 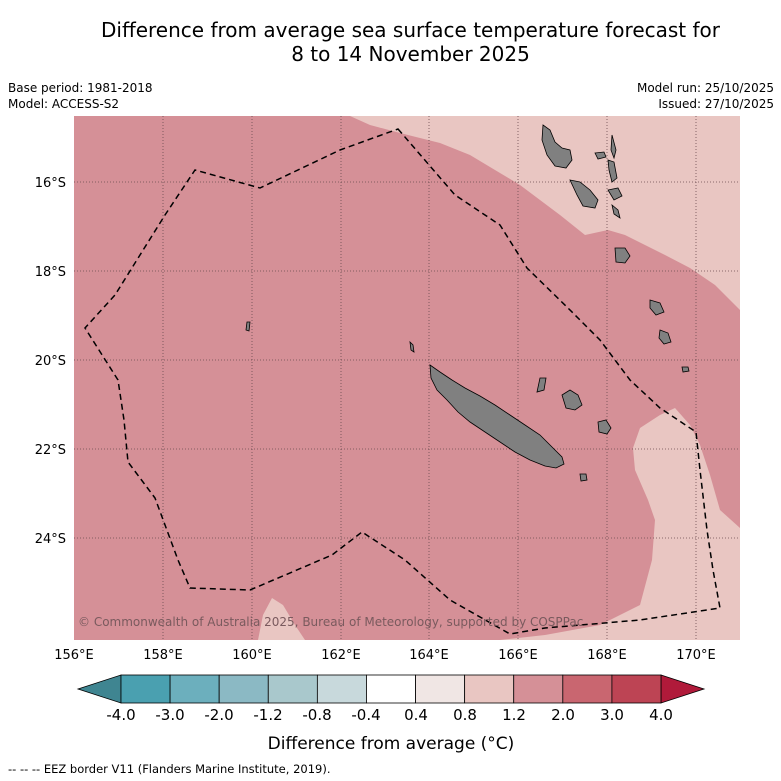 I want to click on title-line-2: 8 to 14 November 2025, so click(x=410, y=54).